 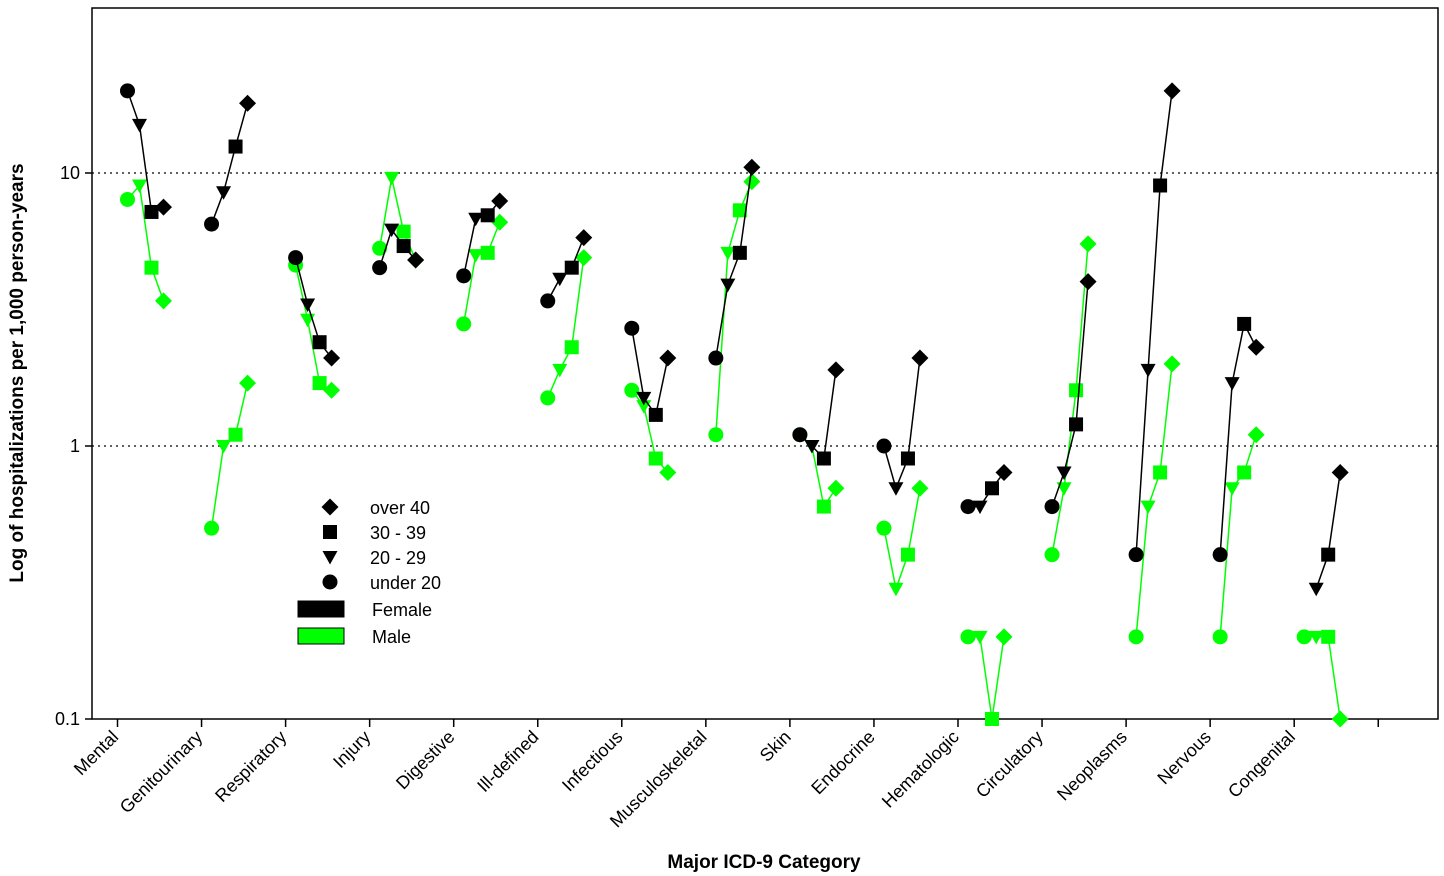 I want to click on legend-label: 30 - 39, so click(x=398, y=533).